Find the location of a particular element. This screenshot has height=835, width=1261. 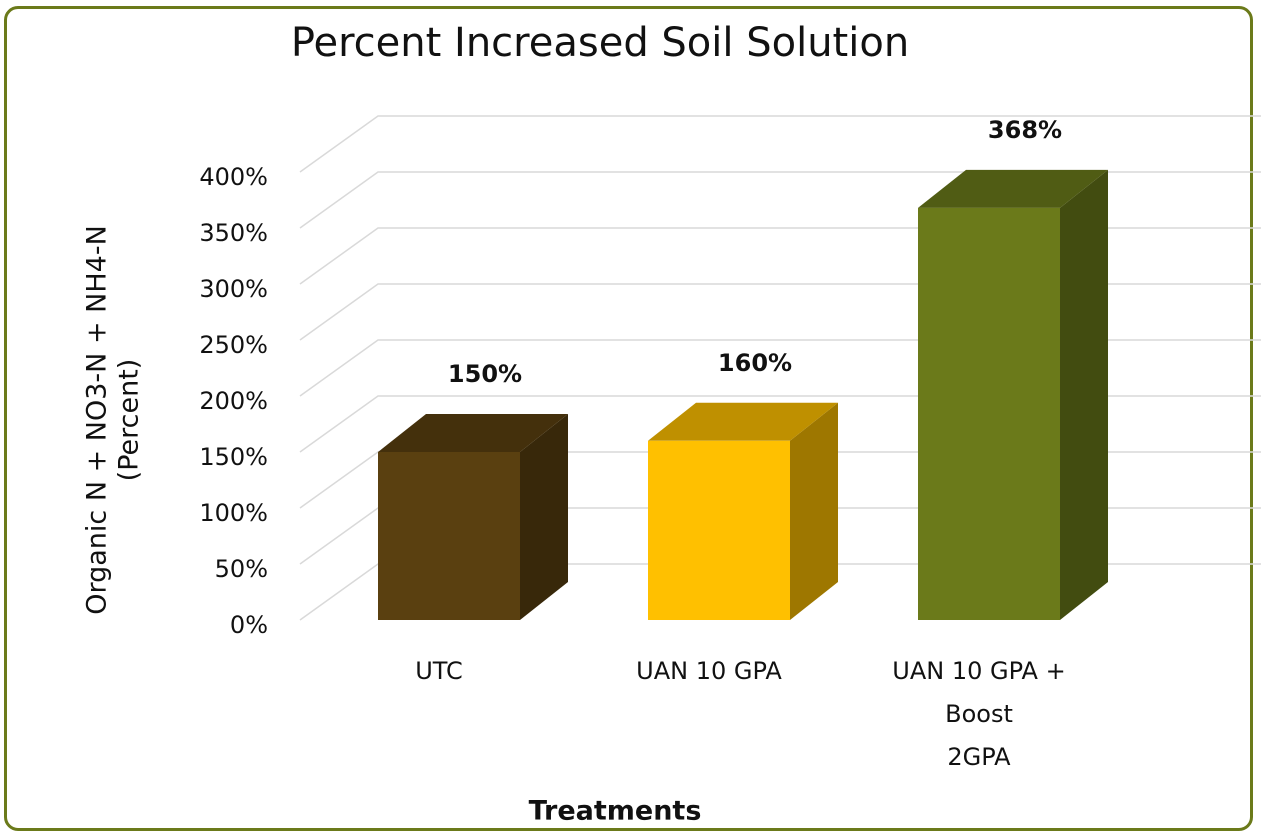

y-tick-label: 200% is located at coordinates (233, 401).